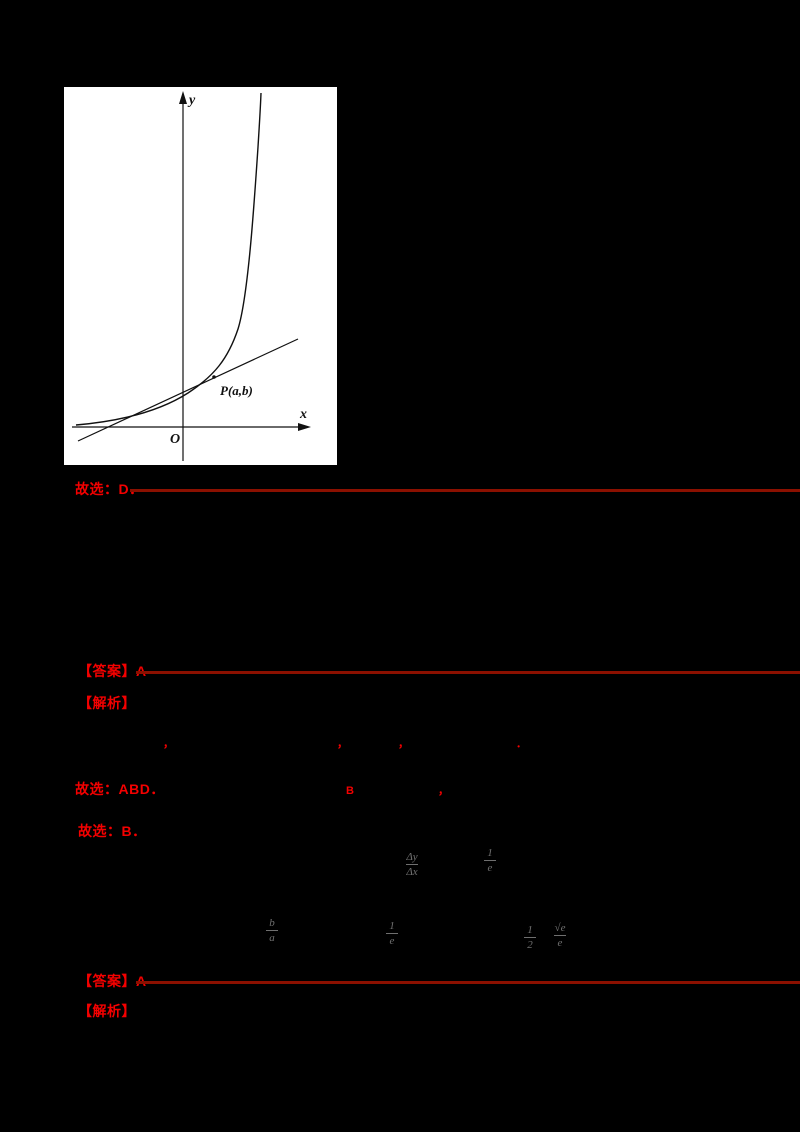 This screenshot has width=800, height=1132. What do you see at coordinates (112, 671) in the screenshot?
I see `answer-text-2: 【答案】A` at bounding box center [112, 671].